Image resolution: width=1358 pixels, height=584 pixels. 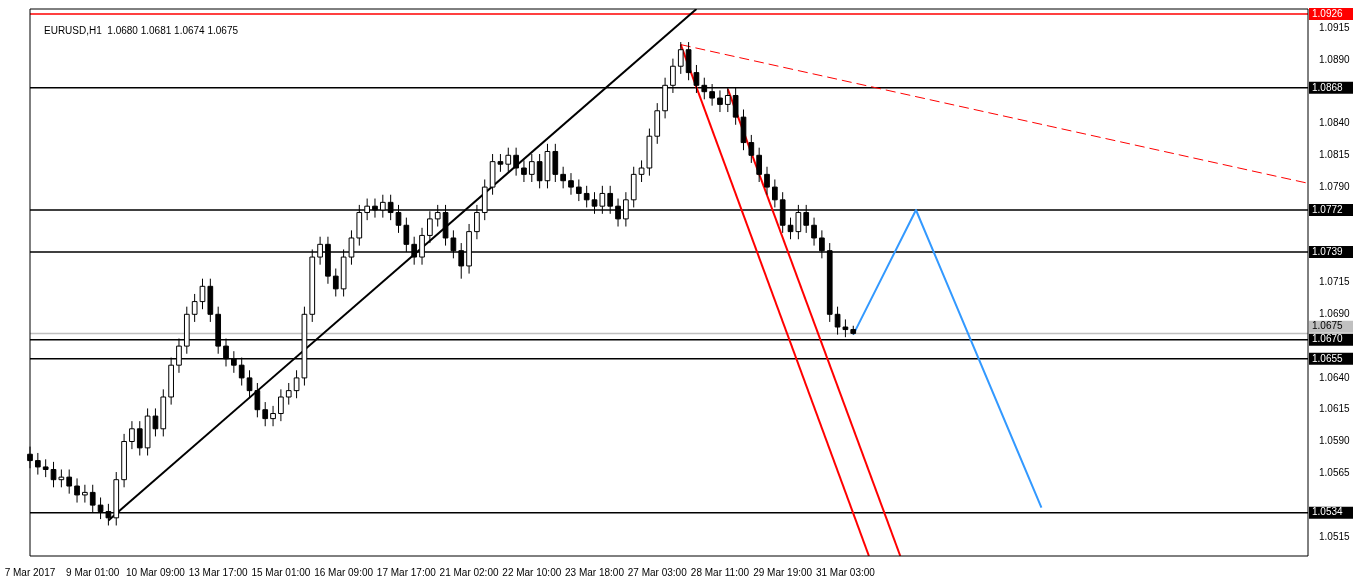 What do you see at coordinates (218, 572) in the screenshot?
I see `x-tick-label: 13 Mar 17:00` at bounding box center [218, 572].